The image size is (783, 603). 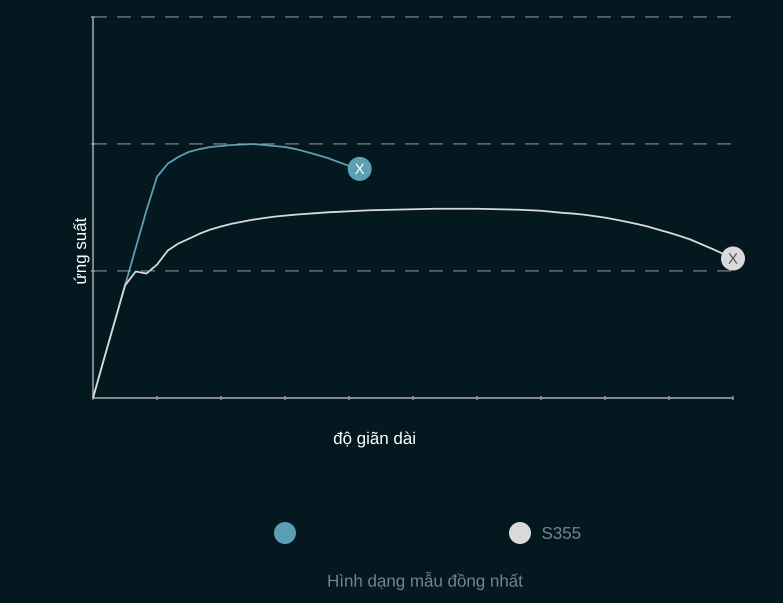 What do you see at coordinates (425, 581) in the screenshot?
I see `text: Hình dạng mẫu đồng nhất` at bounding box center [425, 581].